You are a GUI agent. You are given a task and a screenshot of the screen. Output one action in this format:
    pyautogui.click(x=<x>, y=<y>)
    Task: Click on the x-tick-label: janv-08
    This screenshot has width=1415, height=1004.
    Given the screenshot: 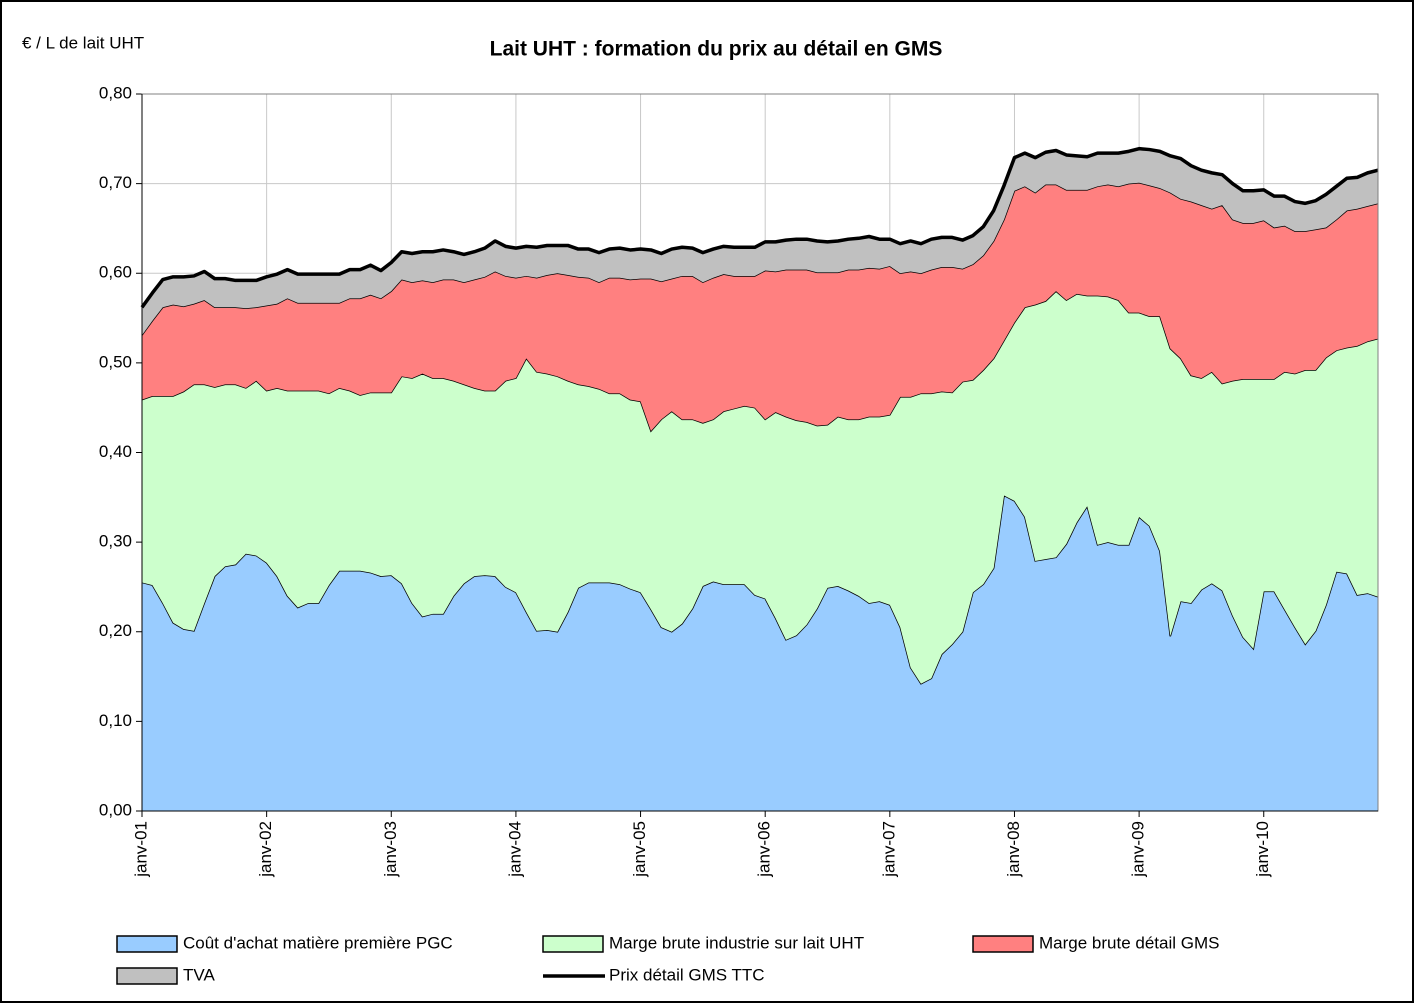 What is the action you would take?
    pyautogui.click(x=1013, y=849)
    